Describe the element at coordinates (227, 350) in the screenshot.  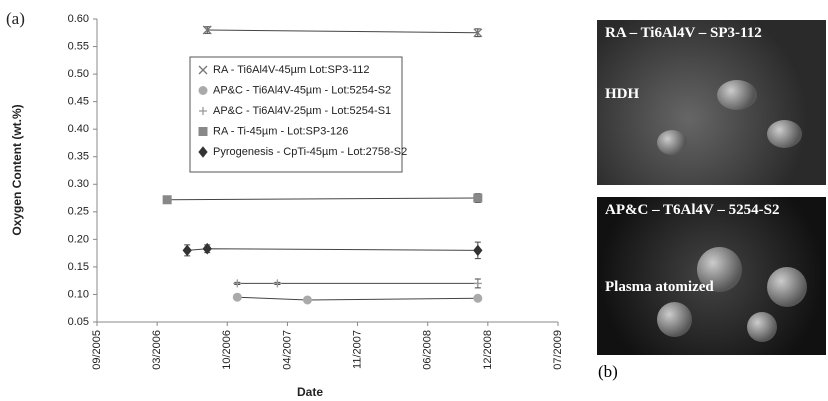
I see `x-tick-label: 10/2006` at that location.